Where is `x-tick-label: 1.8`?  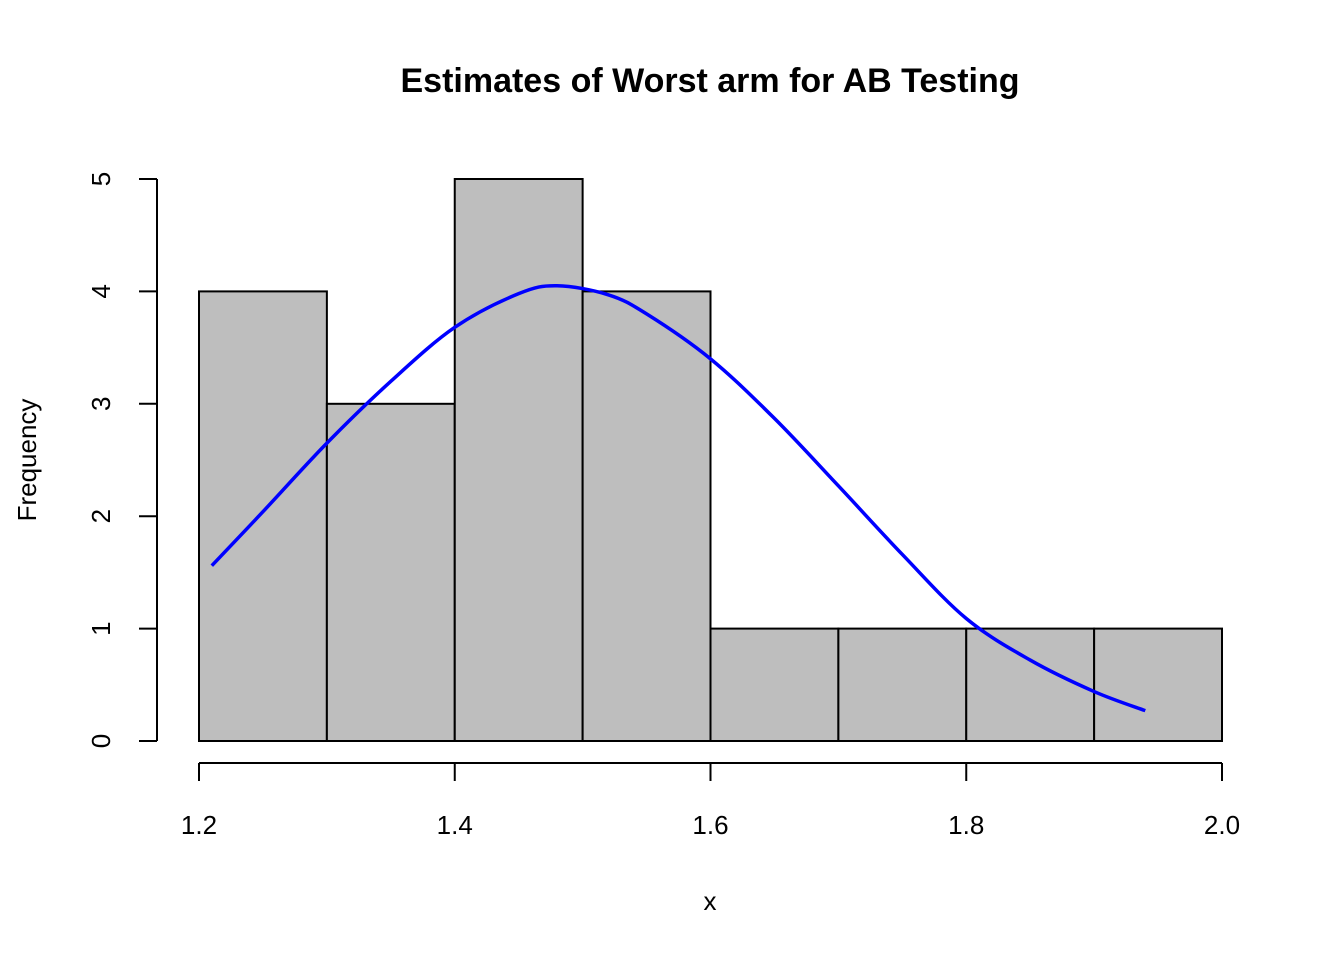 x-tick-label: 1.8 is located at coordinates (966, 825).